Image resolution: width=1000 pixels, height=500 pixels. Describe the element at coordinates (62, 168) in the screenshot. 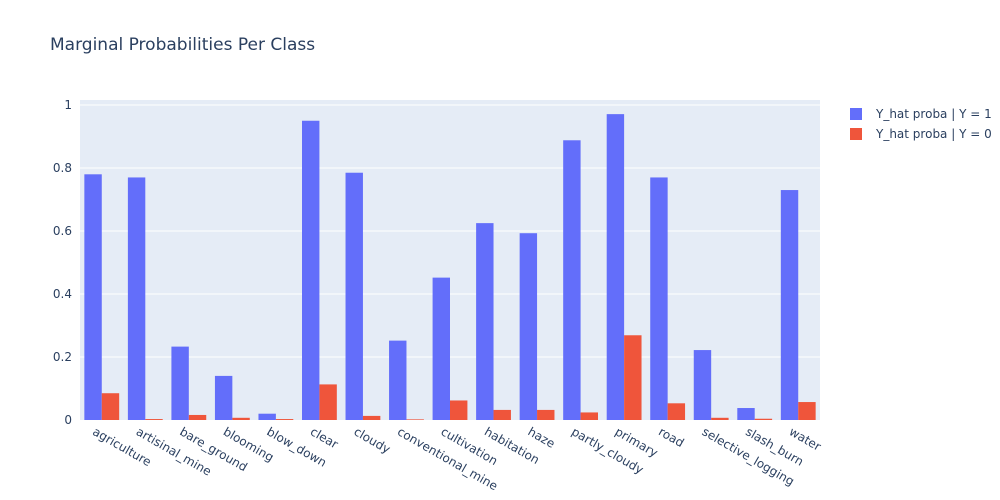

I see `y-tick-label: 0.8` at that location.